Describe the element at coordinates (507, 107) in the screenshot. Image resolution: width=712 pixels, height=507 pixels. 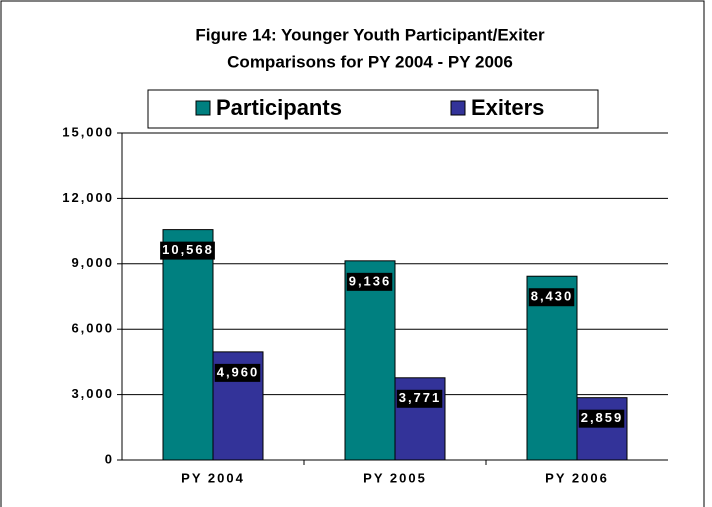
I see `legend-label: Exiters` at that location.